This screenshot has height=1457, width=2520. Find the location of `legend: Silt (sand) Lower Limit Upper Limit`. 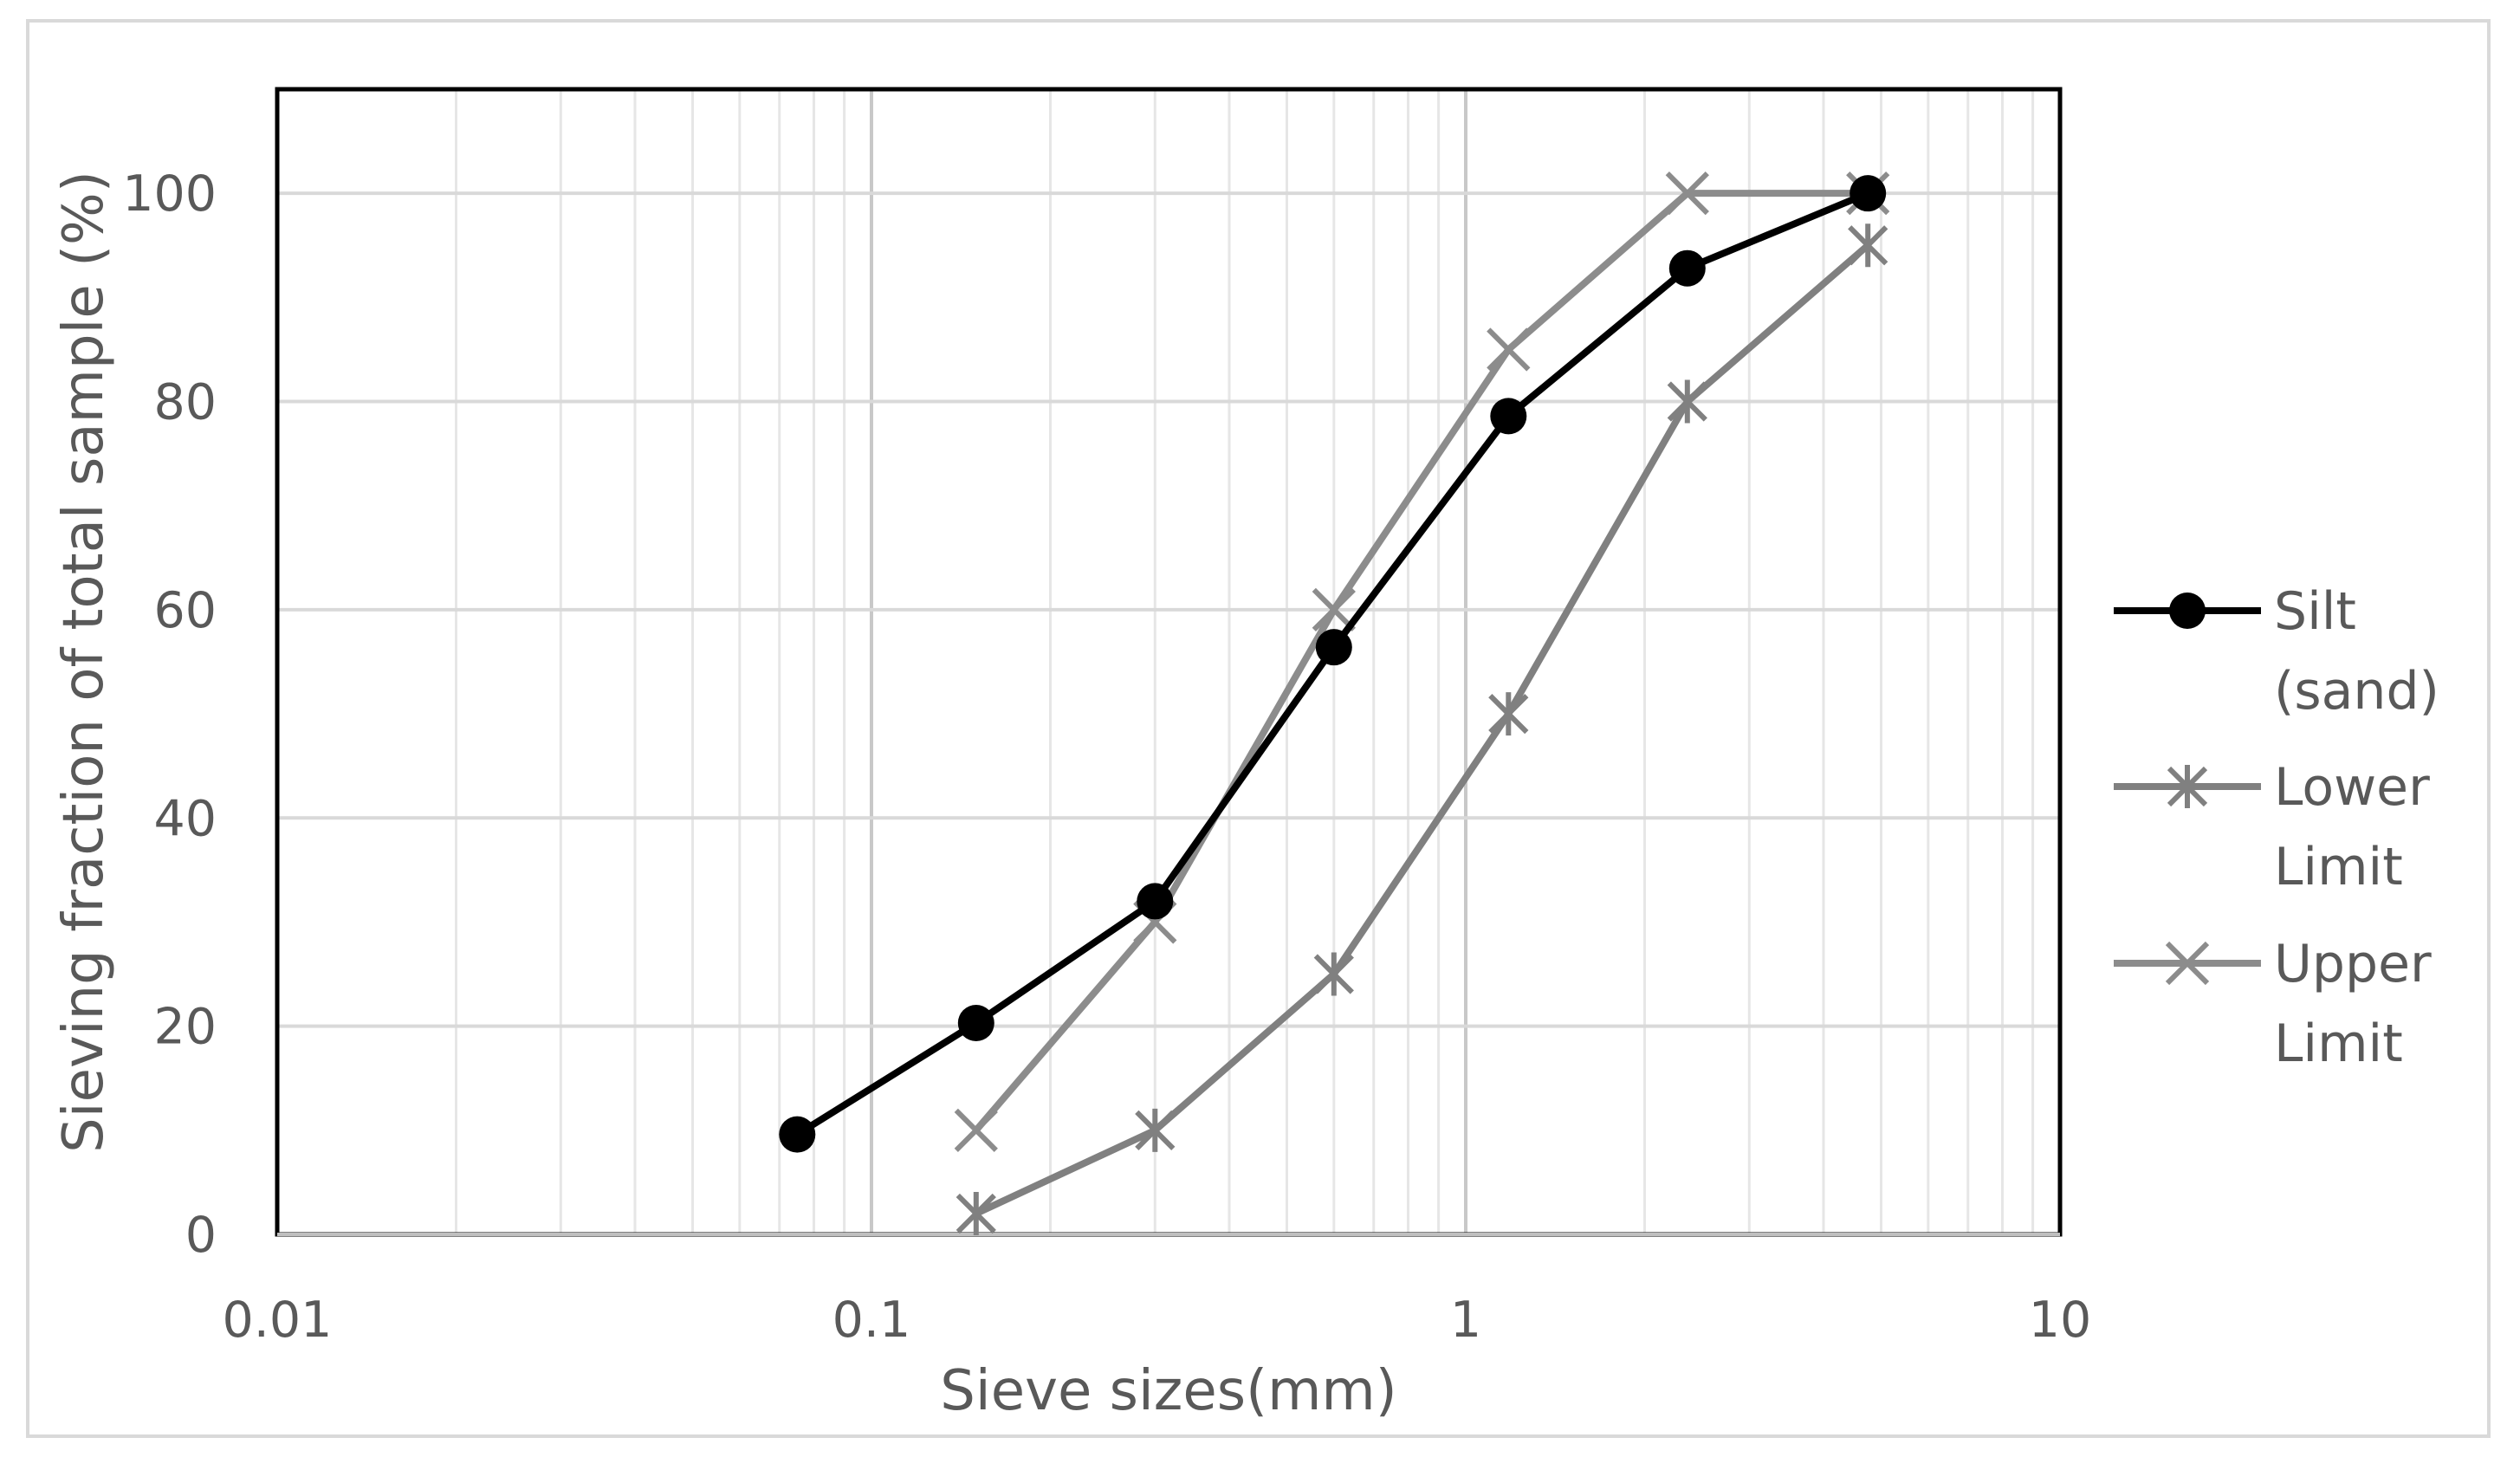

legend: Silt (sand) Lower Limit Upper Limit is located at coordinates (2276, 827).